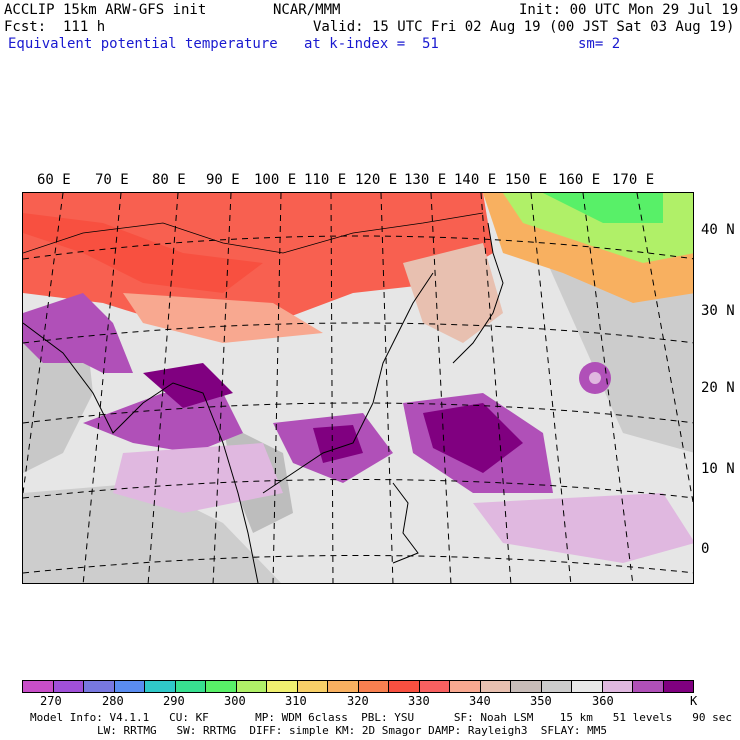  Describe the element at coordinates (473, 438) in the screenshot. I see `purple-core-wpac` at that location.